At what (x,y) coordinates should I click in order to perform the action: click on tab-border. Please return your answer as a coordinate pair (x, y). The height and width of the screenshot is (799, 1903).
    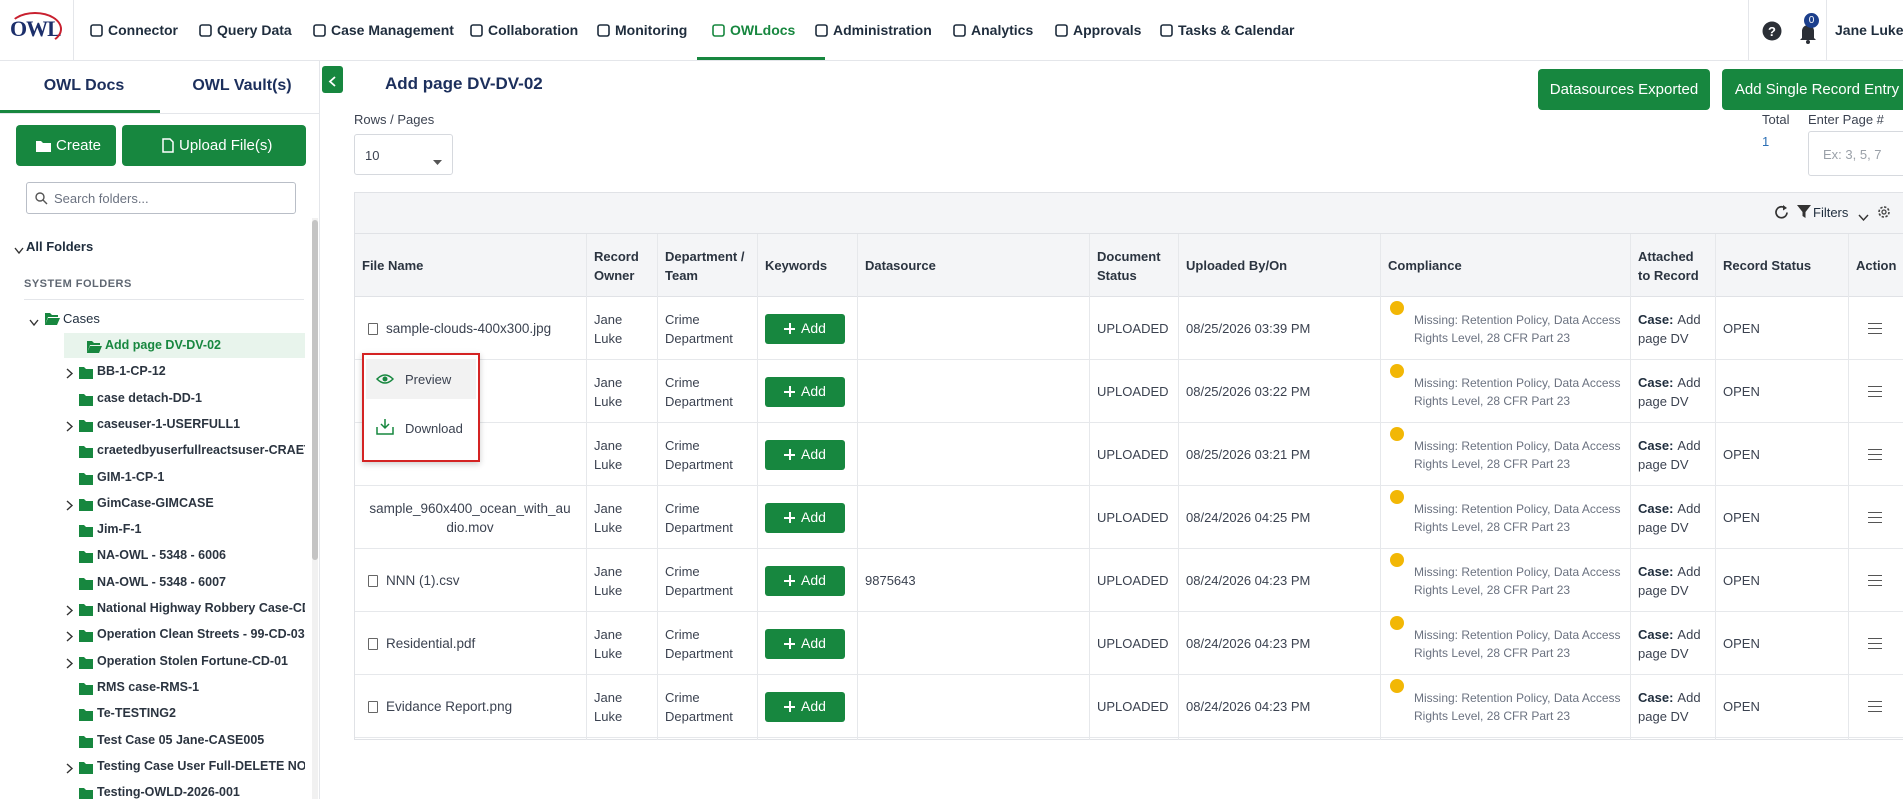
    Looking at the image, I should click on (160, 113).